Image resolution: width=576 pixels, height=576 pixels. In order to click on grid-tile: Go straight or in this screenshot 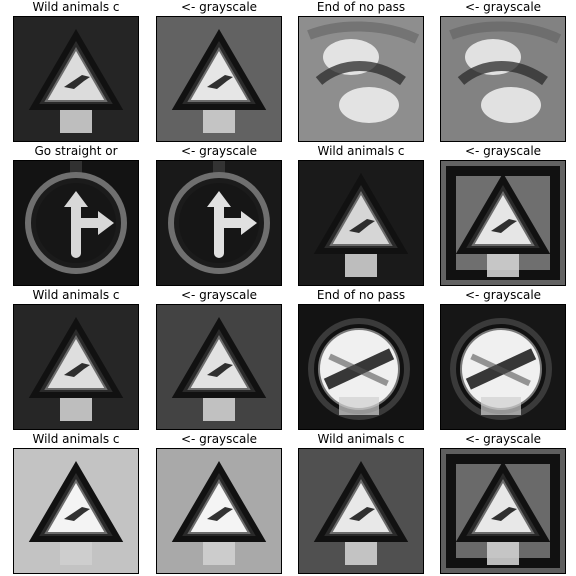, I will do `click(76, 216)`.